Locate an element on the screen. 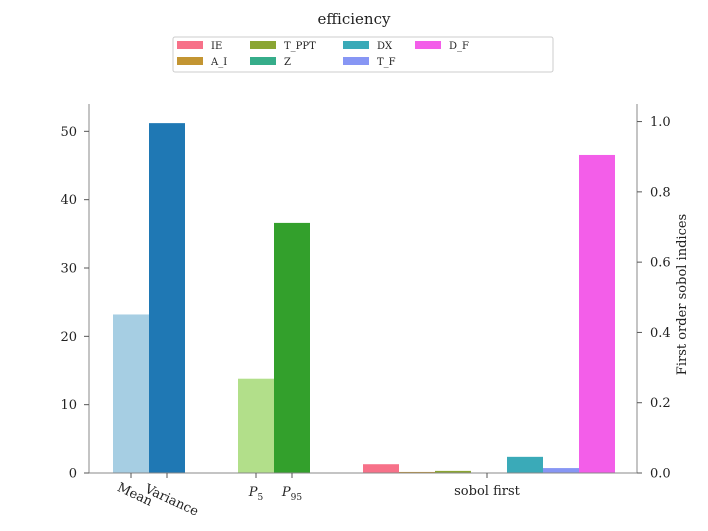 This screenshot has width=708, height=531. left-tick-label: 10 is located at coordinates (68, 405).